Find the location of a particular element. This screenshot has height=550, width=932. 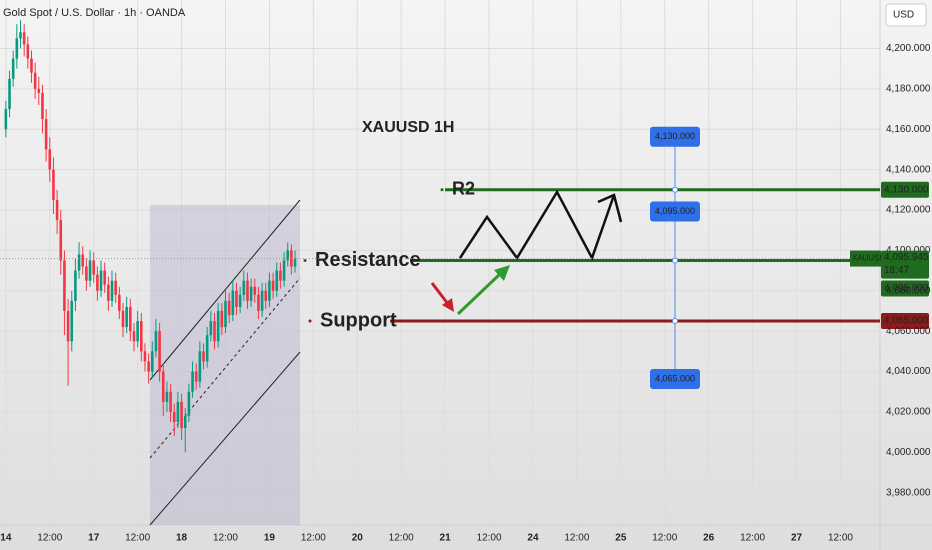

y-tick-label: 4,000.000 is located at coordinates (908, 452).